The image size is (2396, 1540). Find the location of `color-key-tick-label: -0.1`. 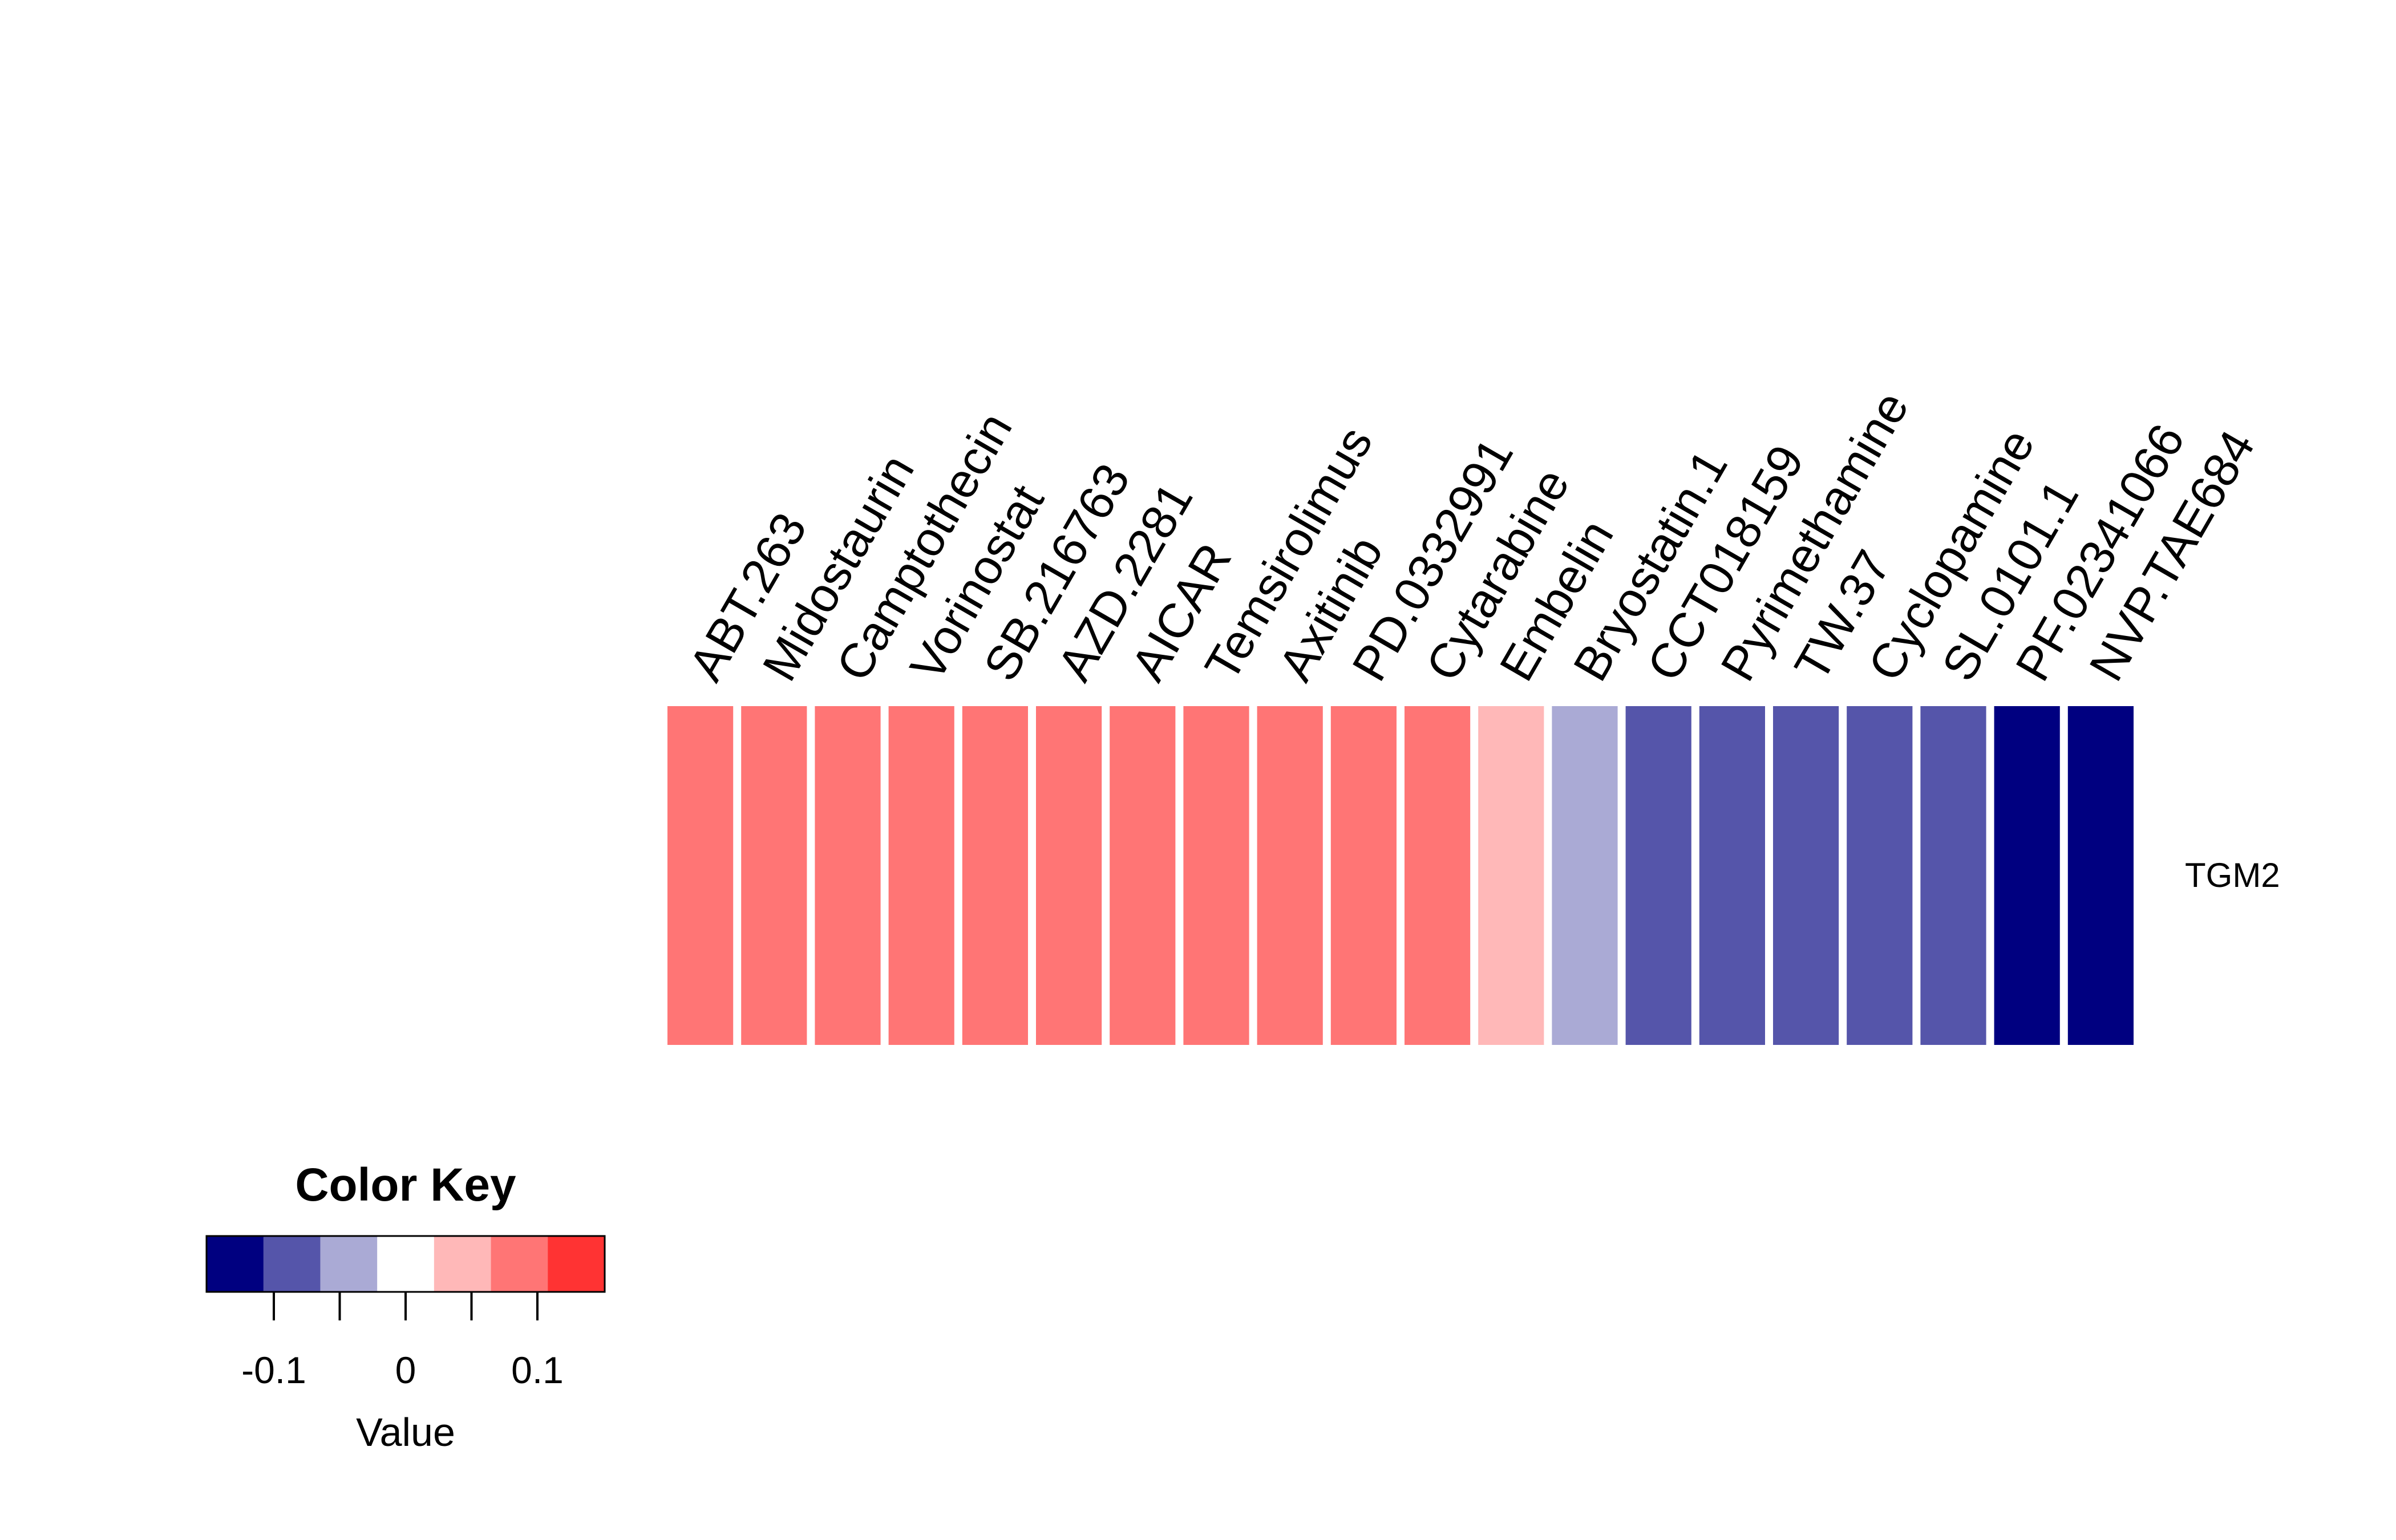

color-key-tick-label: -0.1 is located at coordinates (273, 1370).